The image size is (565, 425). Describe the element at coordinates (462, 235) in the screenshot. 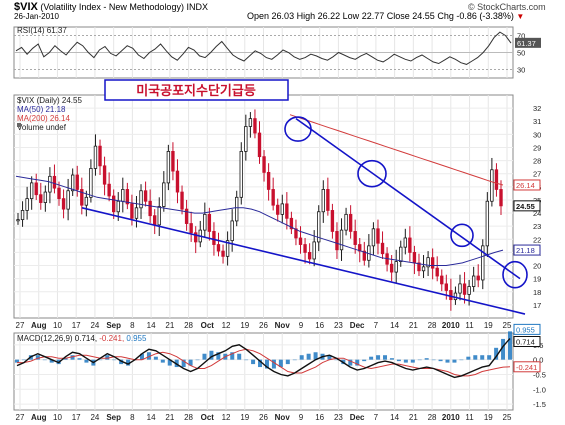

I see `highlight-circle` at that location.